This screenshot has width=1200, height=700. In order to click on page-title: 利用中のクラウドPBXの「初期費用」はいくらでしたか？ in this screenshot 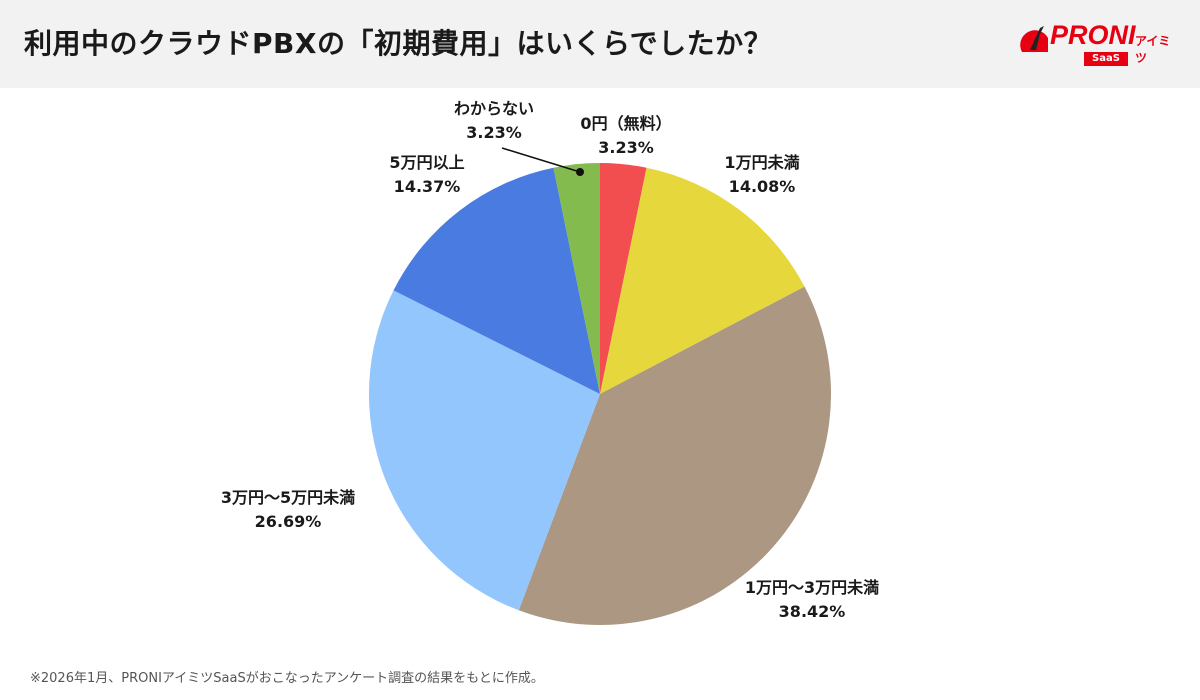, I will do `click(398, 43)`.